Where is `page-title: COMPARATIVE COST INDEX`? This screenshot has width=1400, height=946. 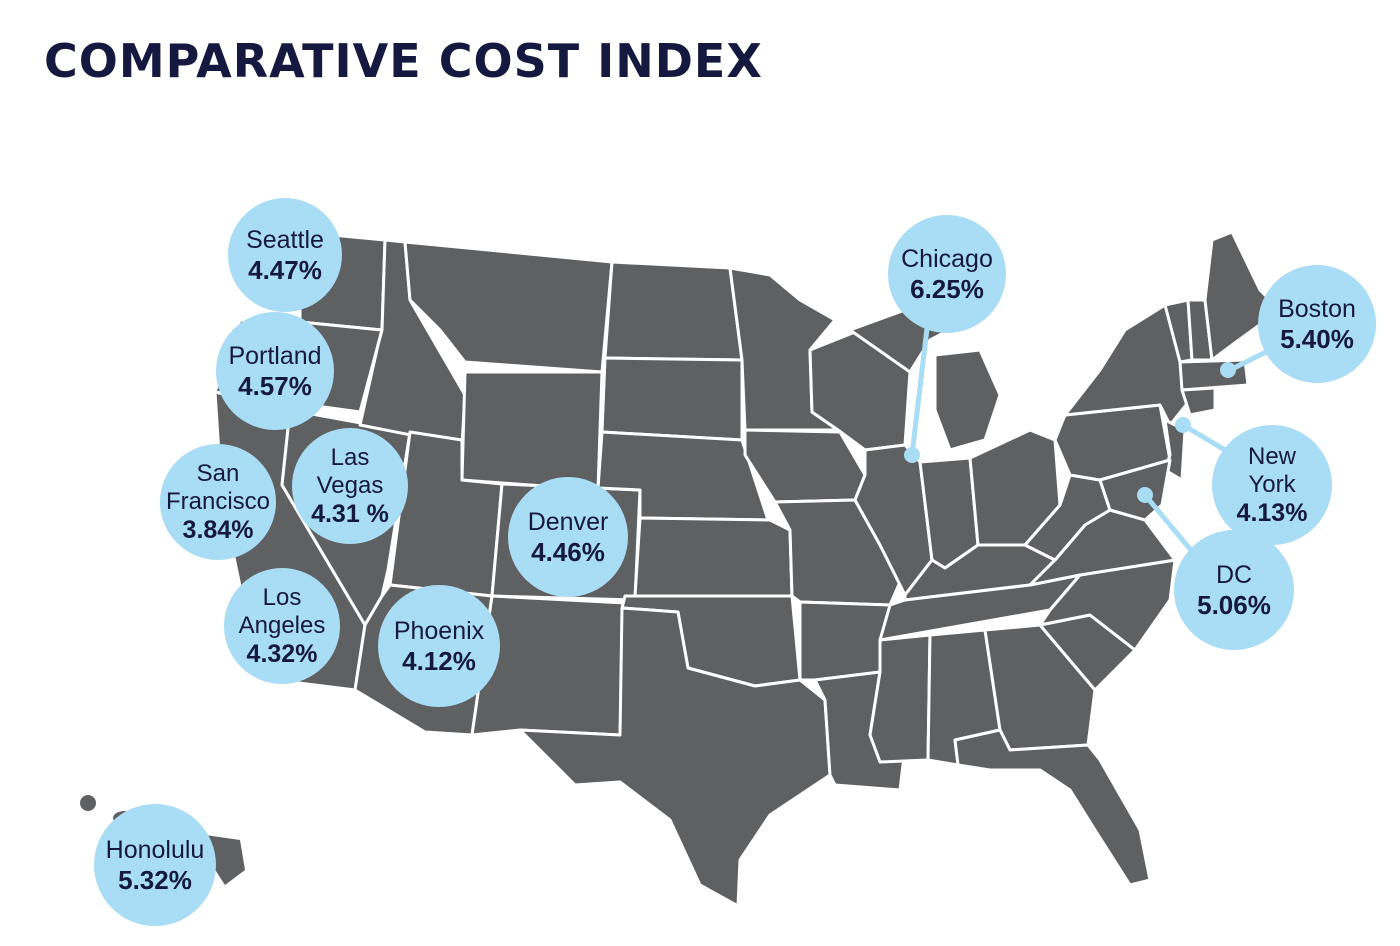
page-title: COMPARATIVE COST INDEX is located at coordinates (403, 61).